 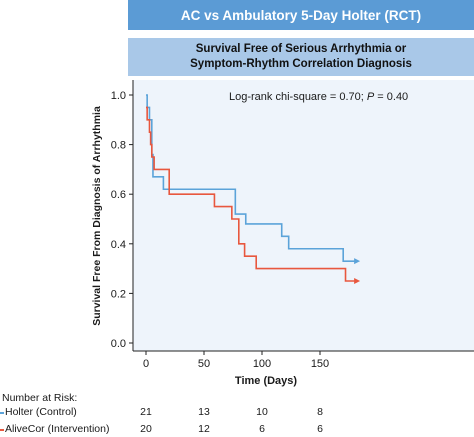 I want to click on x-axis-label: Time (Days), so click(x=266, y=381).